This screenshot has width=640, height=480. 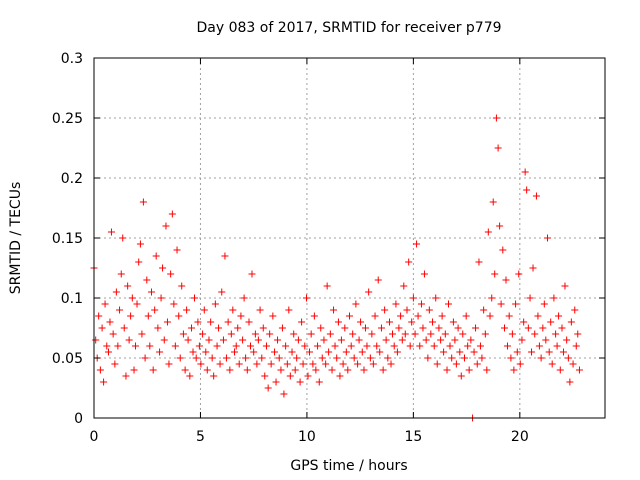 What do you see at coordinates (413, 437) in the screenshot?
I see `x-tick-label: 15` at bounding box center [413, 437].